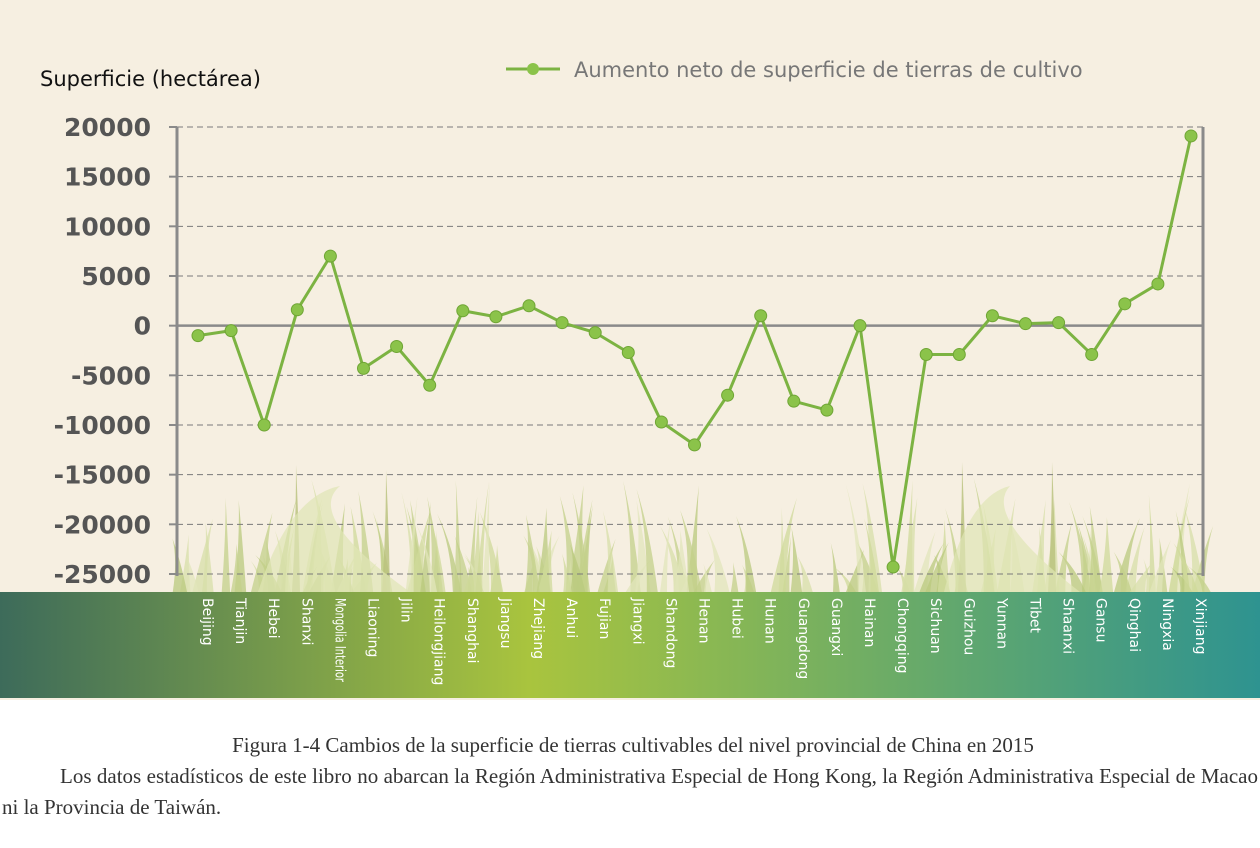 The image size is (1260, 848). Describe the element at coordinates (373, 627) in the screenshot. I see `x-tick-label: Liaoning` at that location.